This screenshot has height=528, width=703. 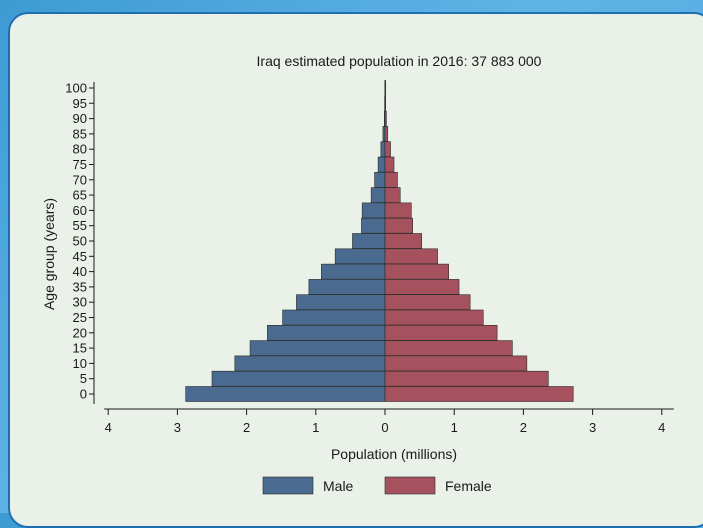 What do you see at coordinates (80, 256) in the screenshot?
I see `y-tick-label: 45` at bounding box center [80, 256].